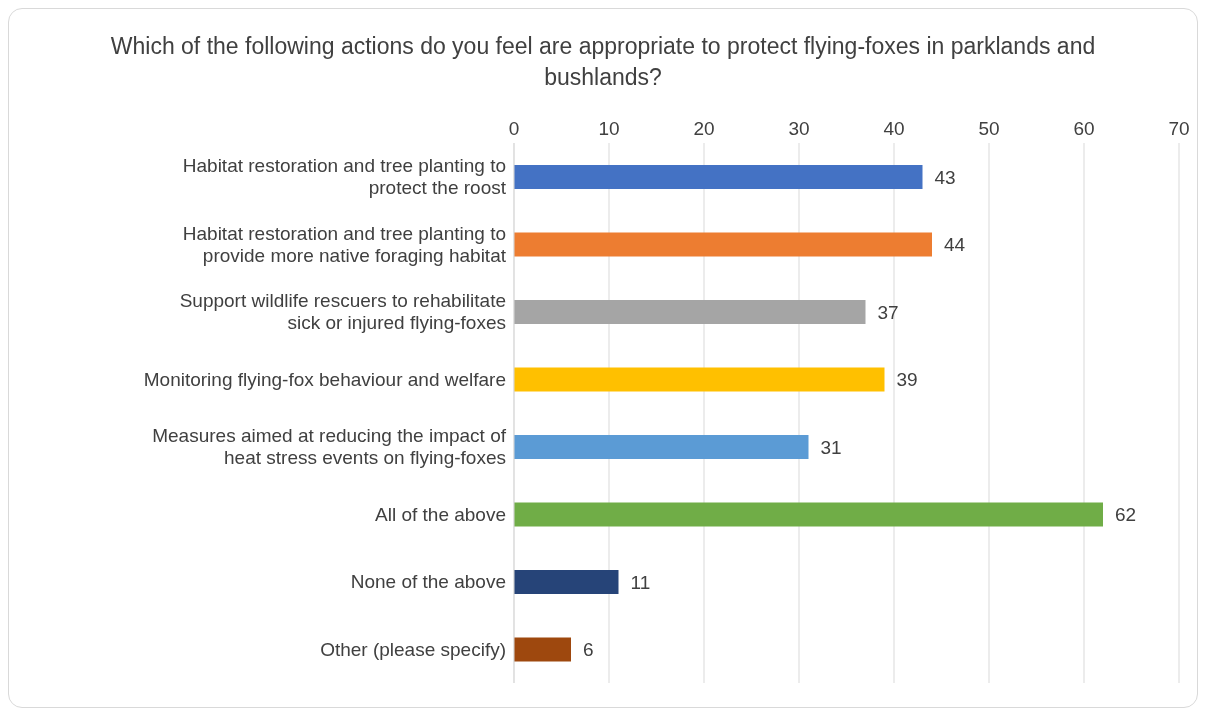 The width and height of the screenshot is (1207, 717). What do you see at coordinates (1179, 128) in the screenshot?
I see `x-tick-label: 70` at bounding box center [1179, 128].